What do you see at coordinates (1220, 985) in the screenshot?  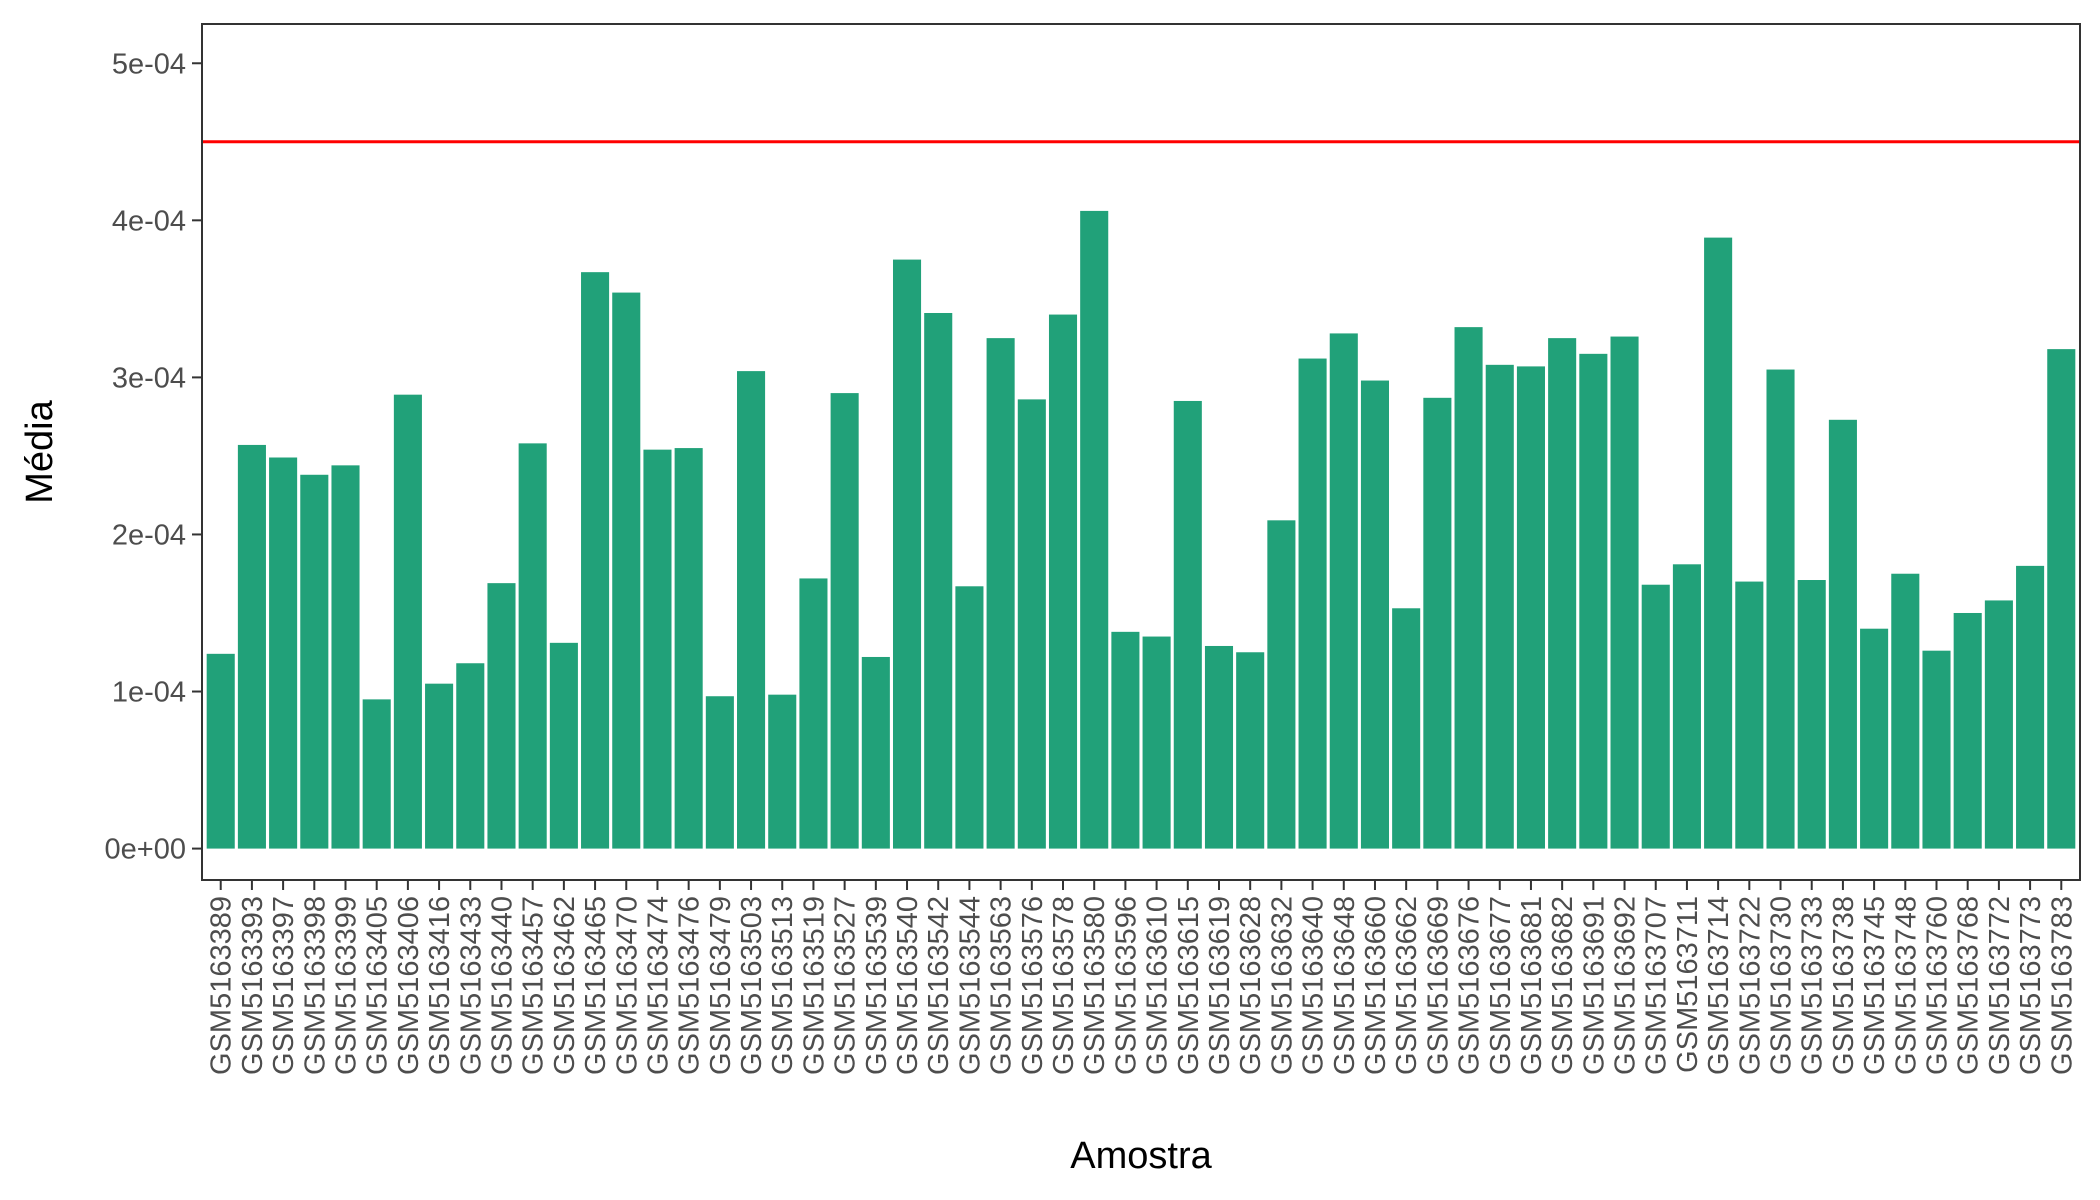 I see `x-tick-label: GSM5163619` at bounding box center [1220, 985].